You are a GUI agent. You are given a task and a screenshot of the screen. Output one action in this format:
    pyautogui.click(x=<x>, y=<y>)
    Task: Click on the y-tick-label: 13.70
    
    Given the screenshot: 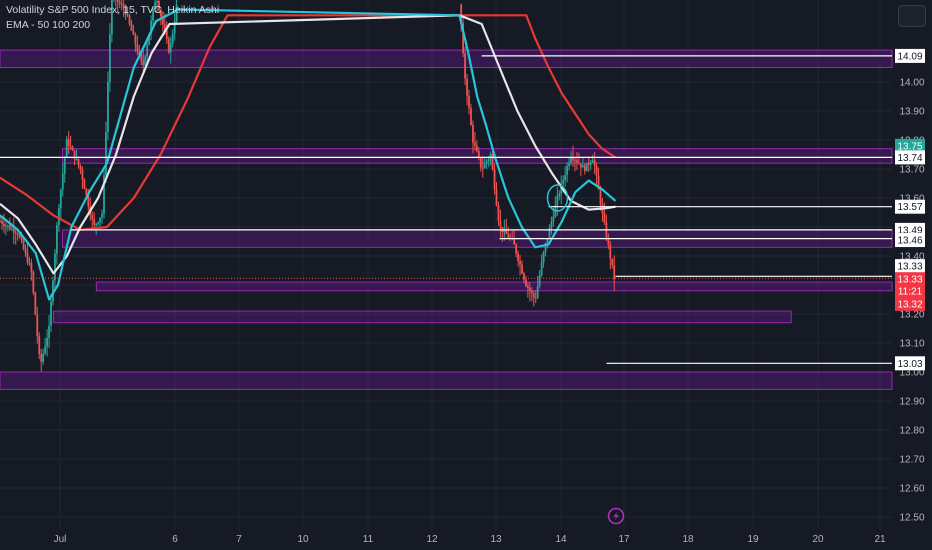 What is the action you would take?
    pyautogui.click(x=911, y=170)
    